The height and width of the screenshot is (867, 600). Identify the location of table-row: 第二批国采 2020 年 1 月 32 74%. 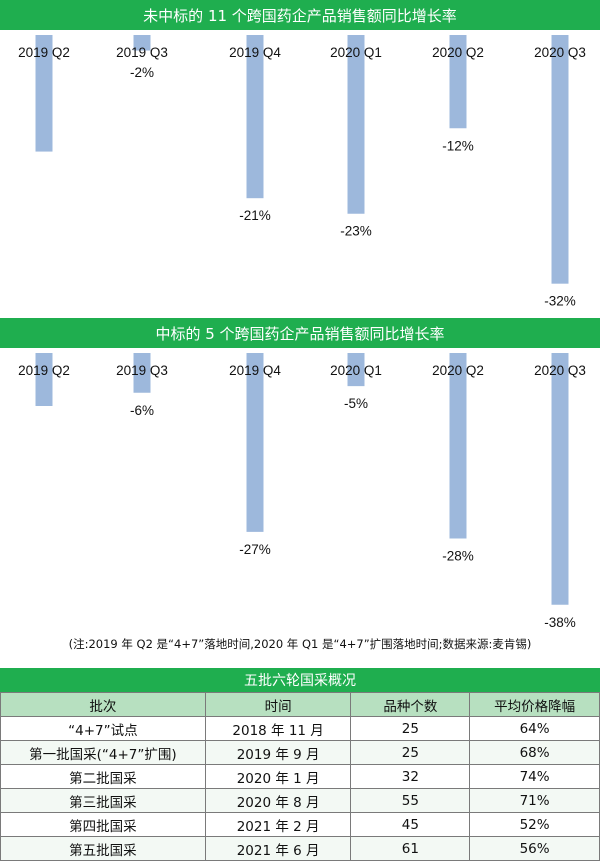
(300, 776).